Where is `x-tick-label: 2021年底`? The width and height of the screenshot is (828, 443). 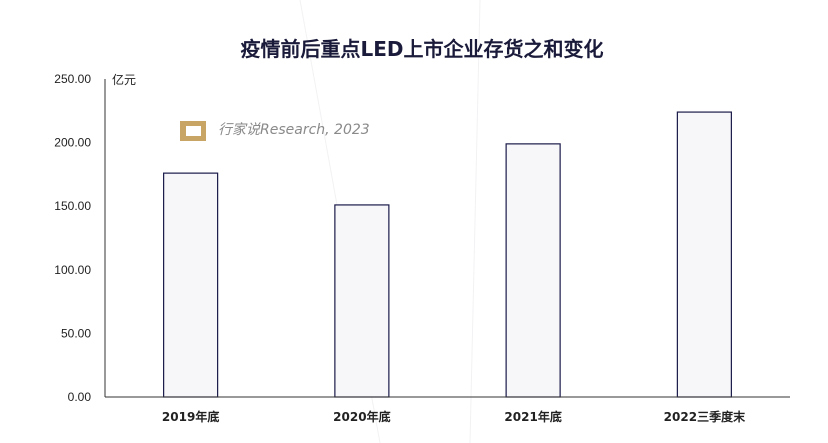
x-tick-label: 2021年底 is located at coordinates (532, 416).